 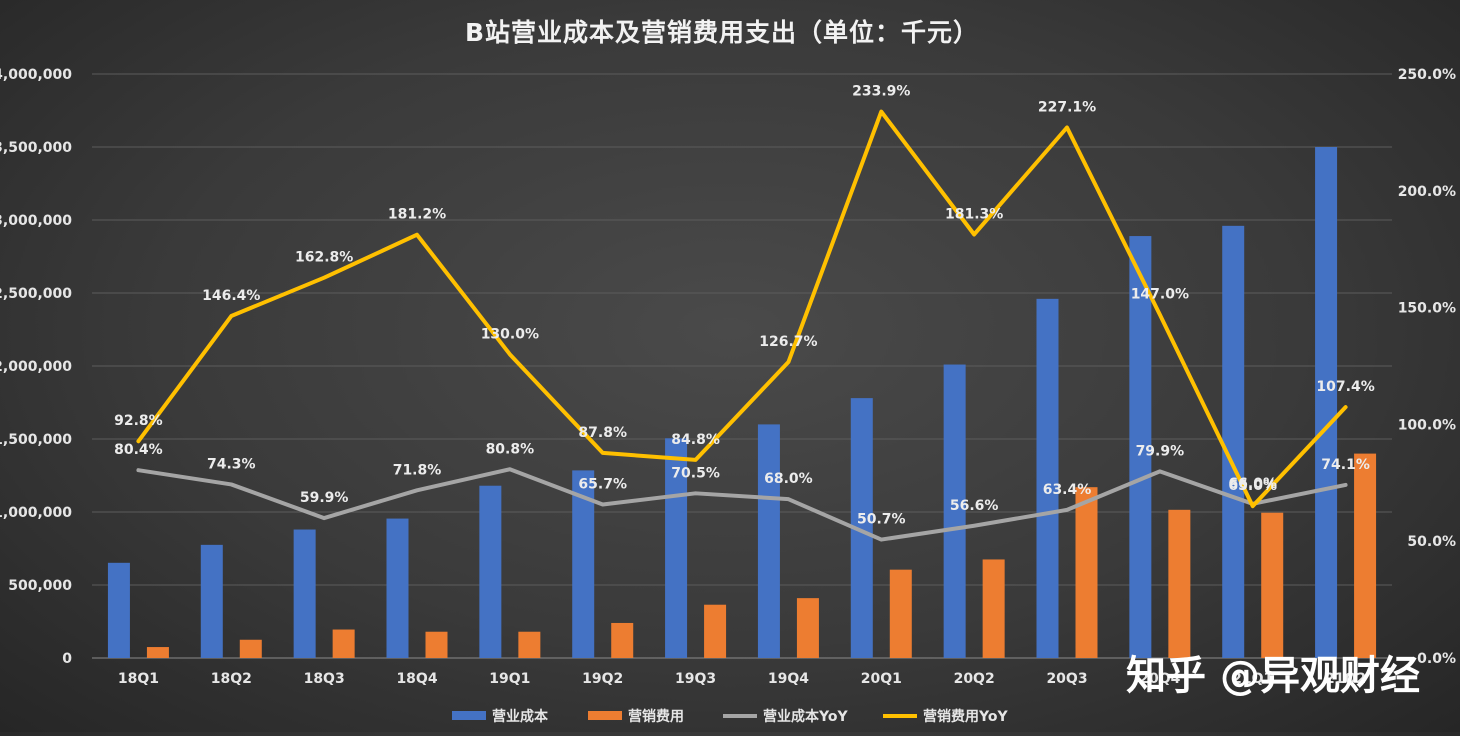 What do you see at coordinates (67, 659) in the screenshot?
I see `left-tick-label: 0` at bounding box center [67, 659].